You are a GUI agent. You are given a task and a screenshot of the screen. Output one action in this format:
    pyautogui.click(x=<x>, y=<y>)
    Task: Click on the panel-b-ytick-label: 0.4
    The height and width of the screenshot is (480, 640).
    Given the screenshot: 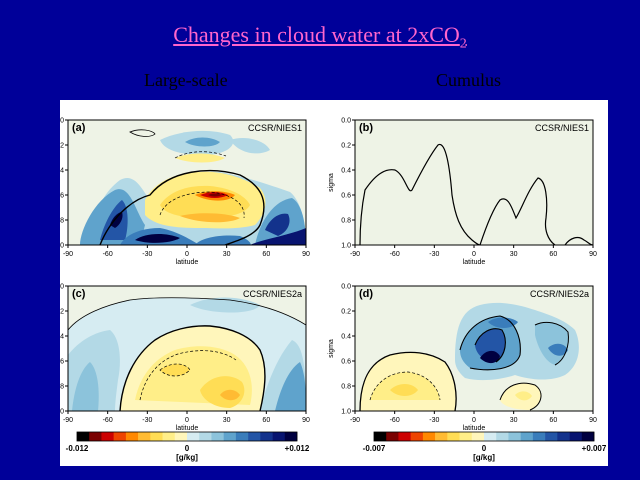 What is the action you would take?
    pyautogui.click(x=346, y=171)
    